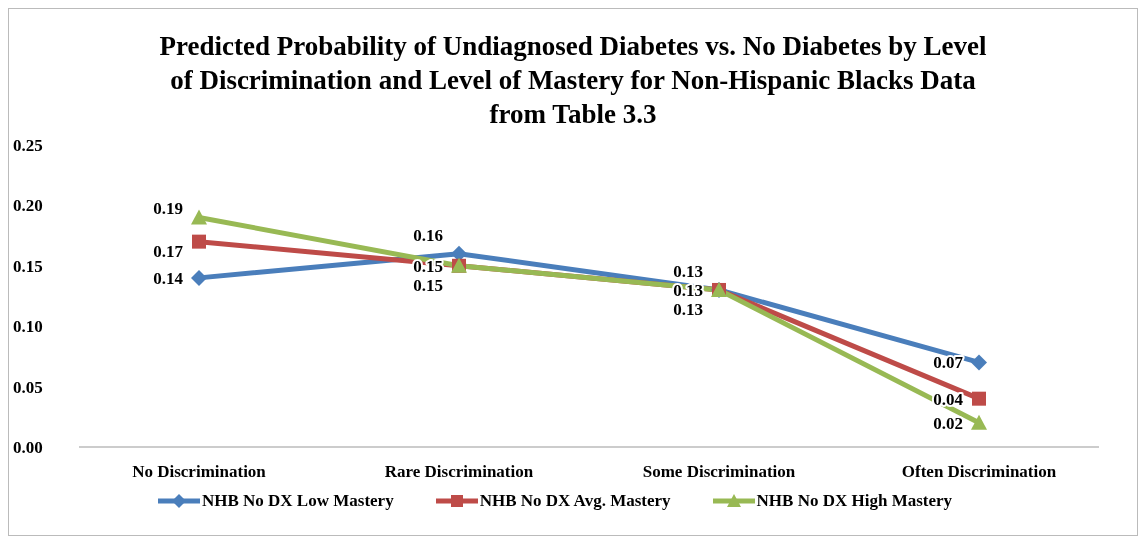 The image size is (1146, 544). What do you see at coordinates (979, 472) in the screenshot?
I see `x-tick-label: Often Discrimination` at bounding box center [979, 472].